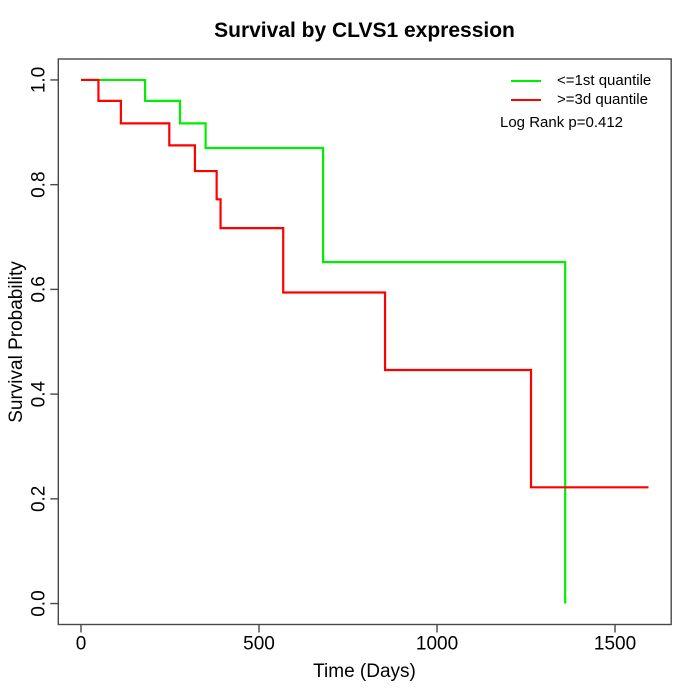 Image resolution: width=700 pixels, height=700 pixels. I want to click on legend-line-red, so click(526, 99).